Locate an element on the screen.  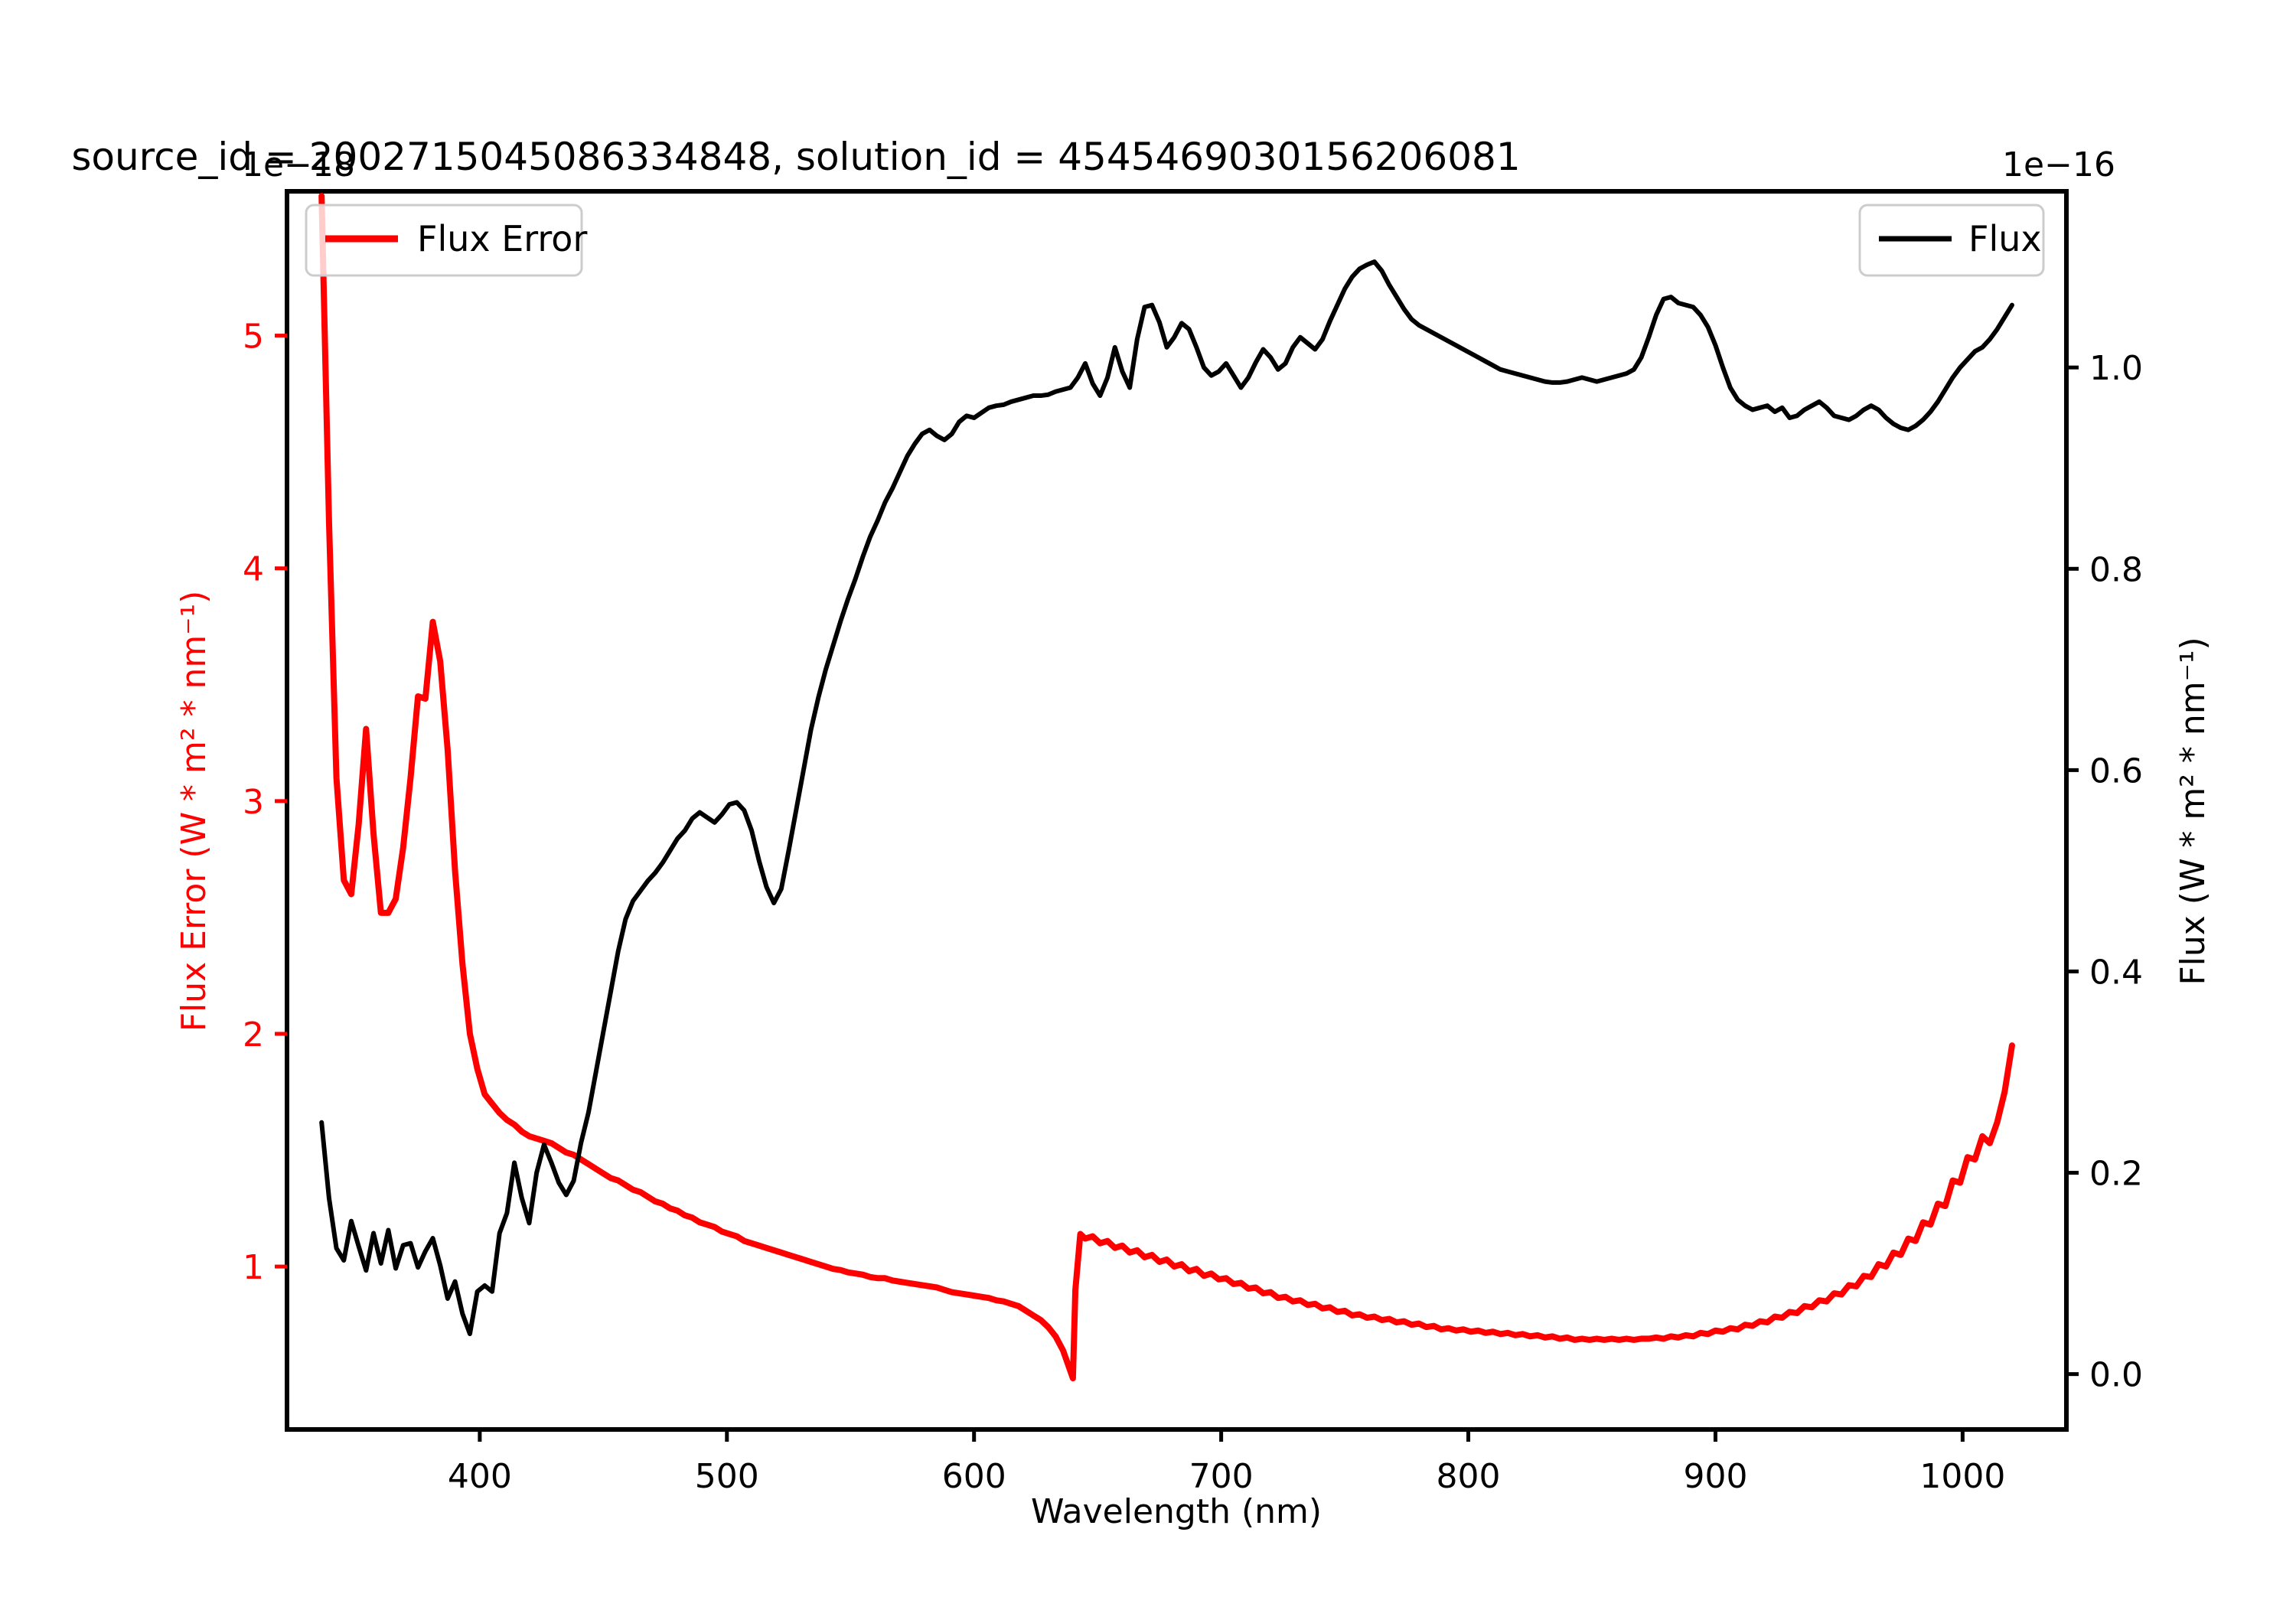
left-axis-label: Flux Error (W * m² * nm⁻¹) is located at coordinates (194, 811).